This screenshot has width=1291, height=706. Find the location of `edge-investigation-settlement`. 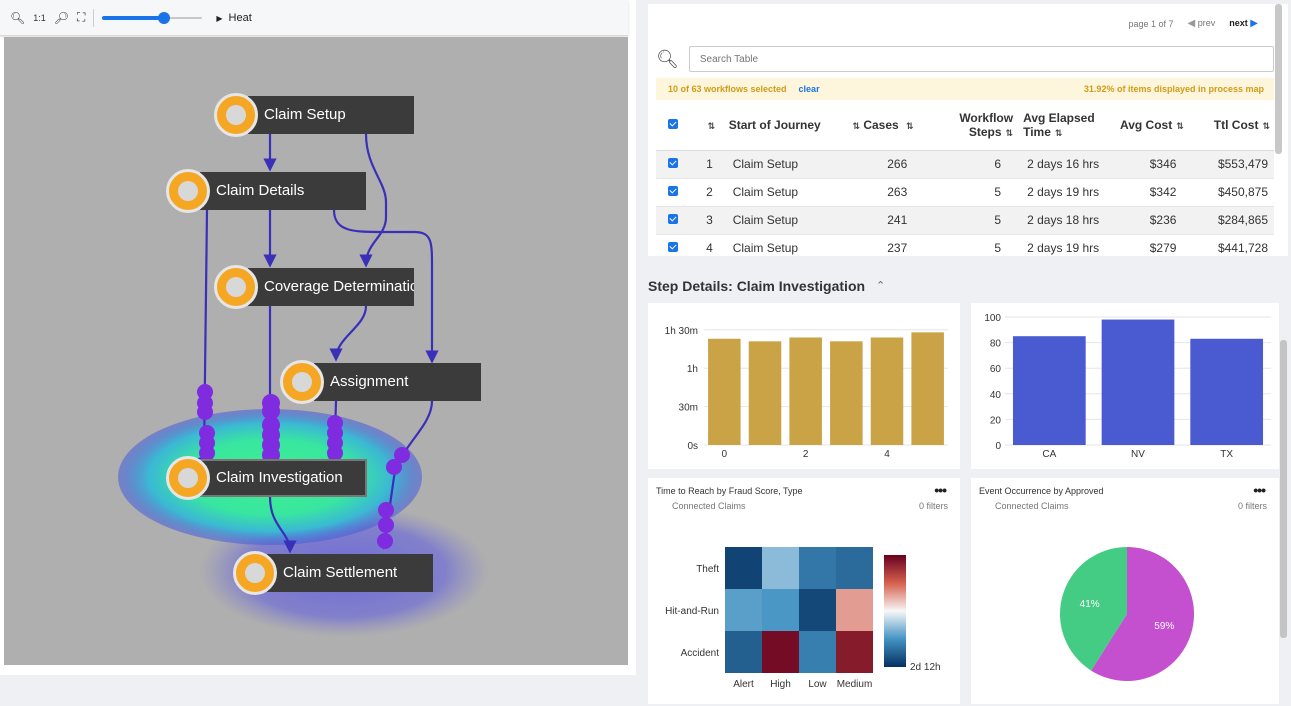

edge-investigation-settlement is located at coordinates (282, 525).